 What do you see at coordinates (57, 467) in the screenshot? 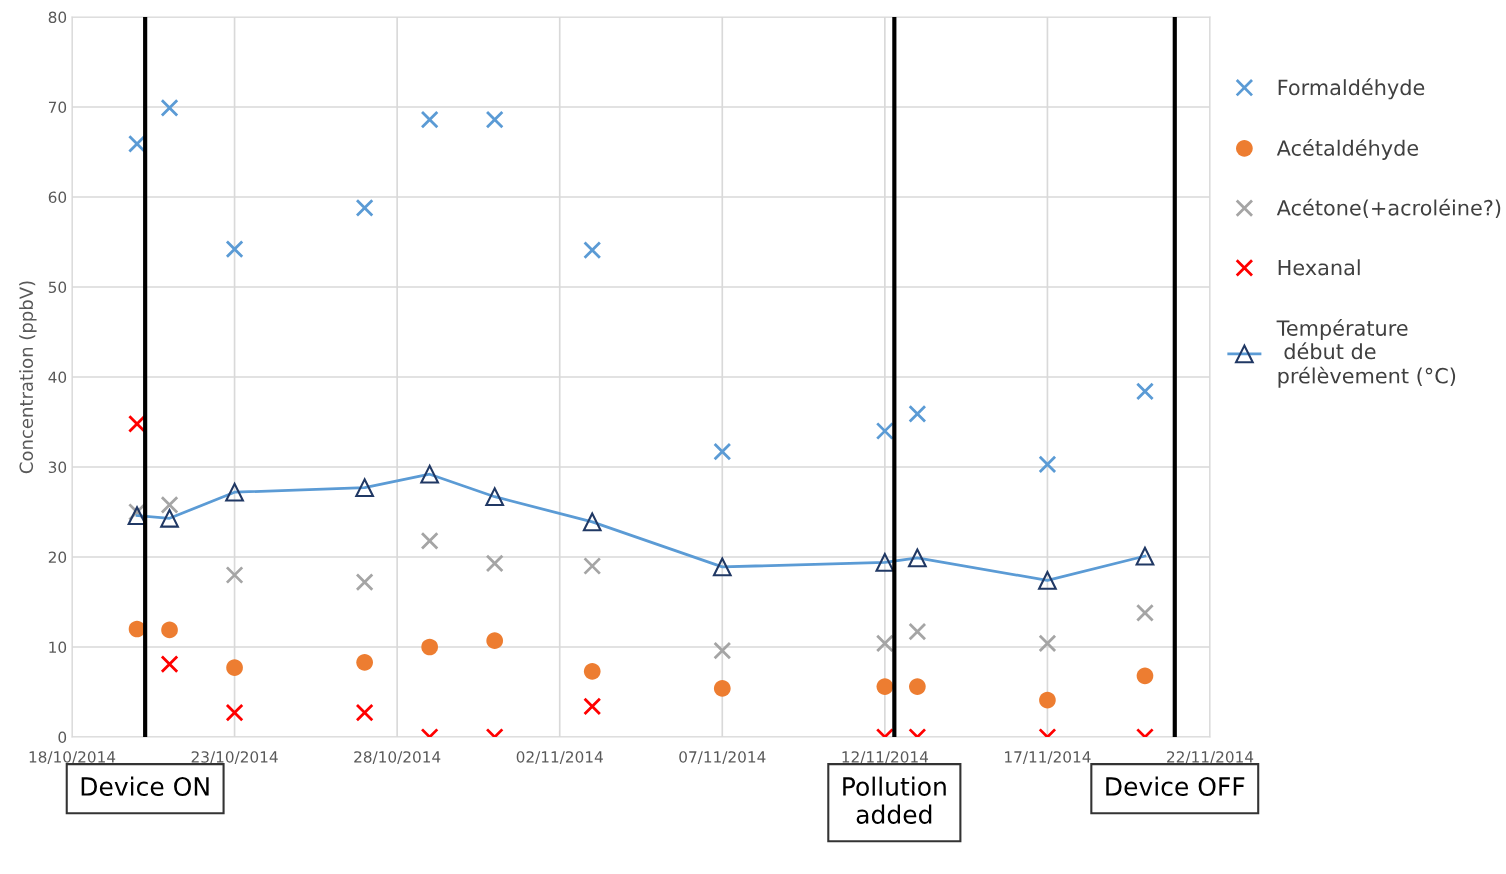
I see `y-tick-label: 30` at bounding box center [57, 467].